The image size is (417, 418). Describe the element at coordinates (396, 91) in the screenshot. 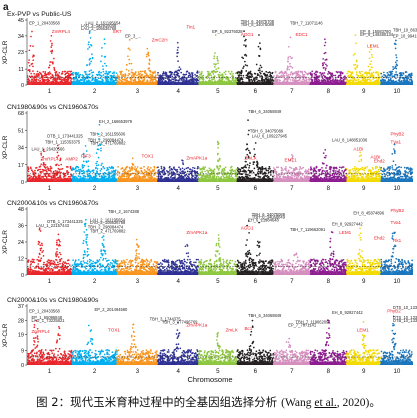

I see `x-tick-label: 10` at that location.